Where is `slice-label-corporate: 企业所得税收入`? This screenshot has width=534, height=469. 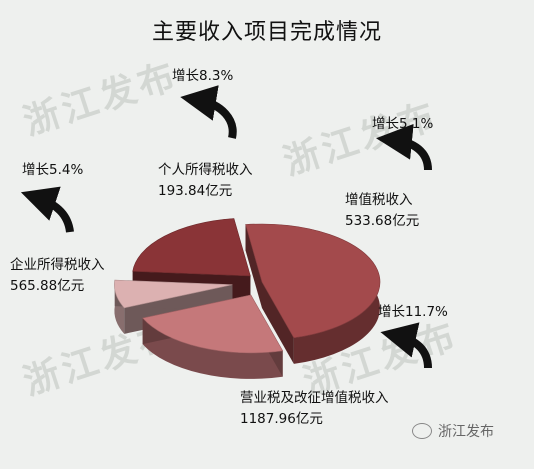 slice-label-corporate: 企业所得税收入 is located at coordinates (57, 265).